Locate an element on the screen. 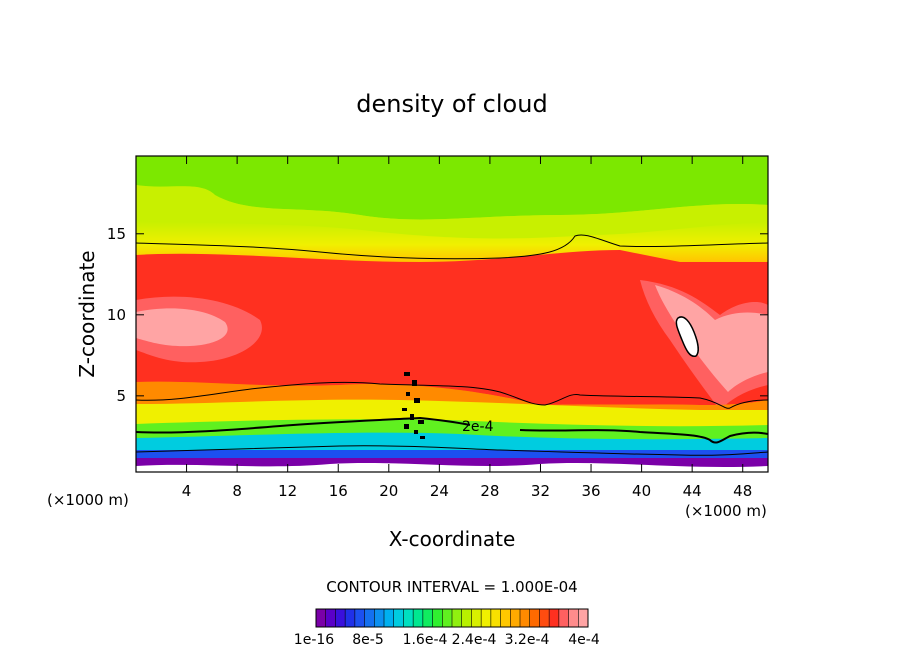 This screenshot has width=904, height=654. y-axis-label: Z-coordinate is located at coordinates (87, 313).